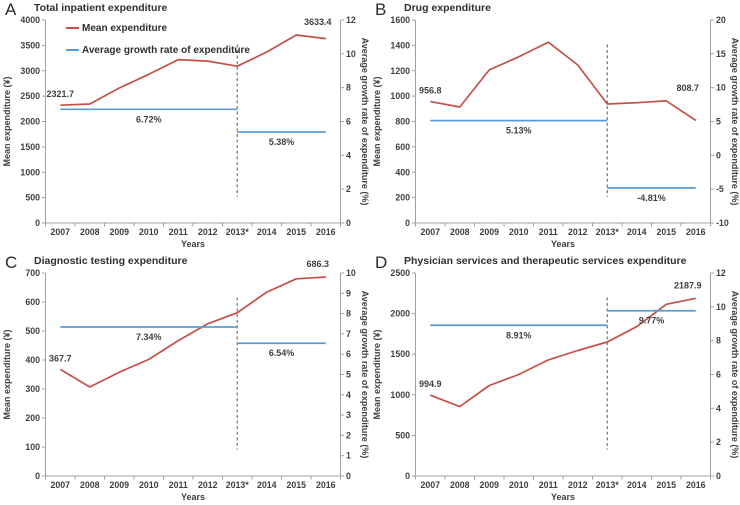  I want to click on panel-title: Total inpatient expenditure, so click(101, 8).